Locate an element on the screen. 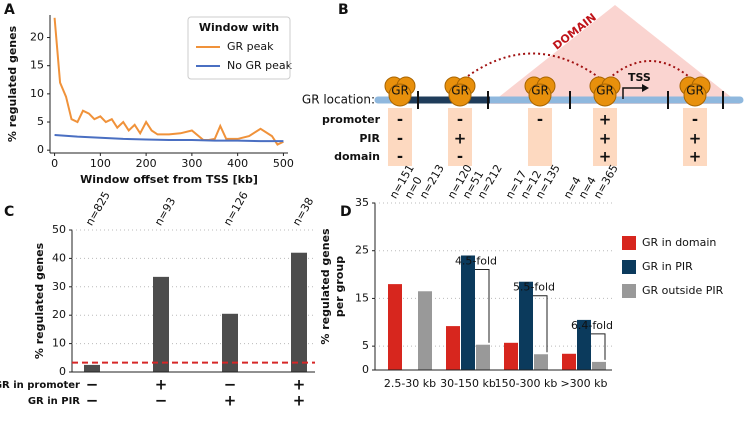 This screenshot has height=430, width=747. y-axis-label: per group is located at coordinates (339, 286).